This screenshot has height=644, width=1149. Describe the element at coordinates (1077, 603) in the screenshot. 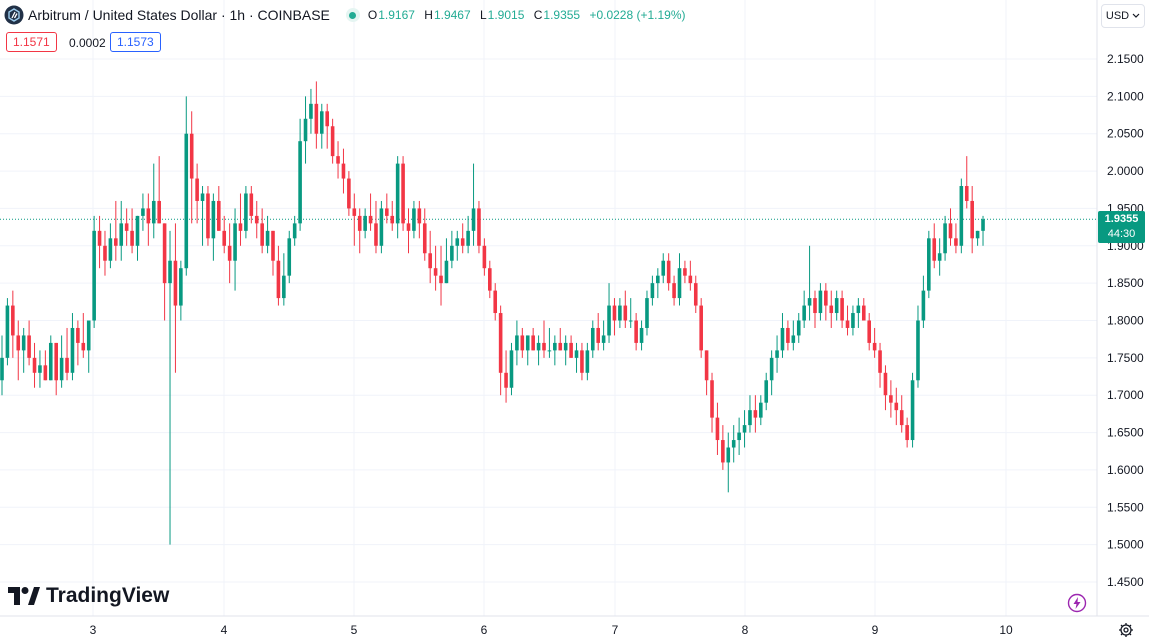

I see `lightning-icon` at that location.